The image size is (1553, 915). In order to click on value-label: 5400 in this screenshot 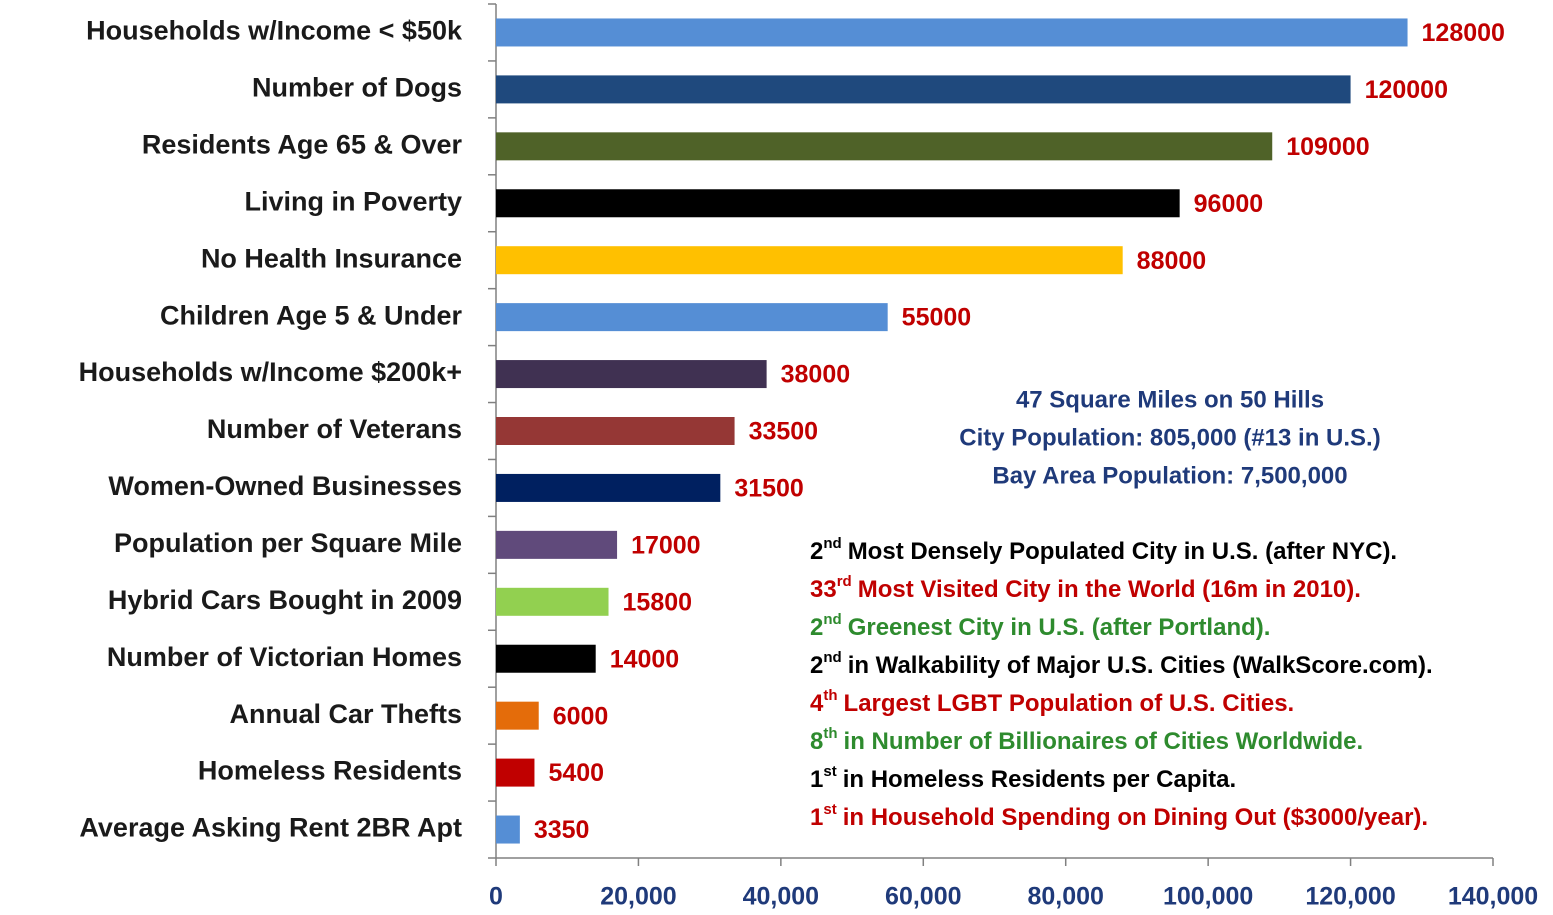, I will do `click(576, 773)`.